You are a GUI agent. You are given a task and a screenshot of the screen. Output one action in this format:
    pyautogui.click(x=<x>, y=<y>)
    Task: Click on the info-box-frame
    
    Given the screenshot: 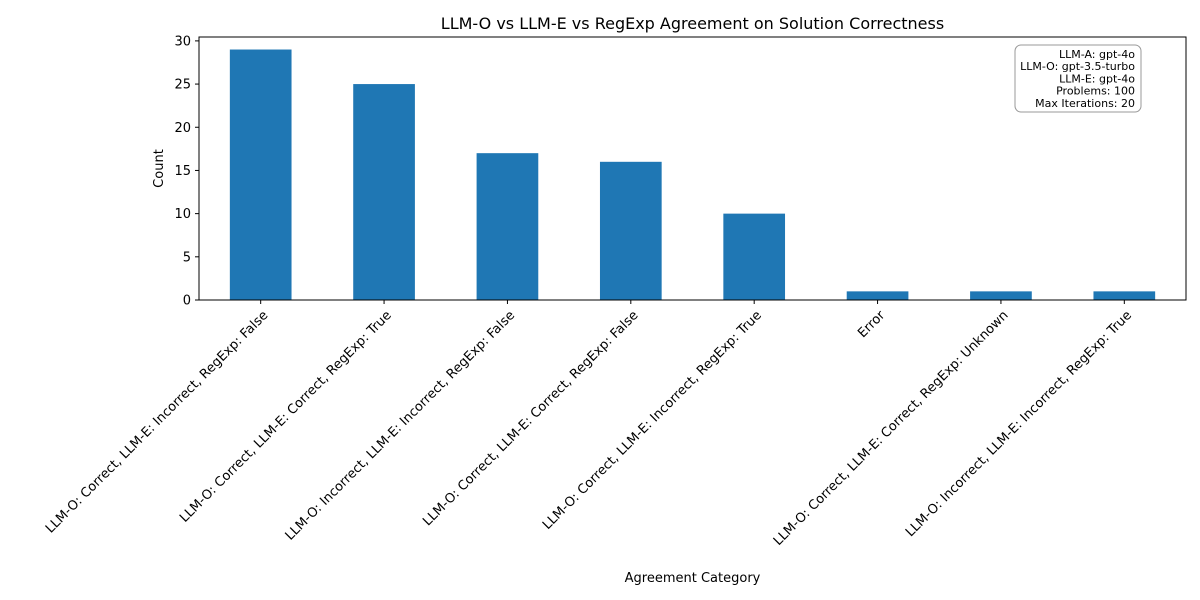 What is the action you would take?
    pyautogui.click(x=1078, y=78)
    